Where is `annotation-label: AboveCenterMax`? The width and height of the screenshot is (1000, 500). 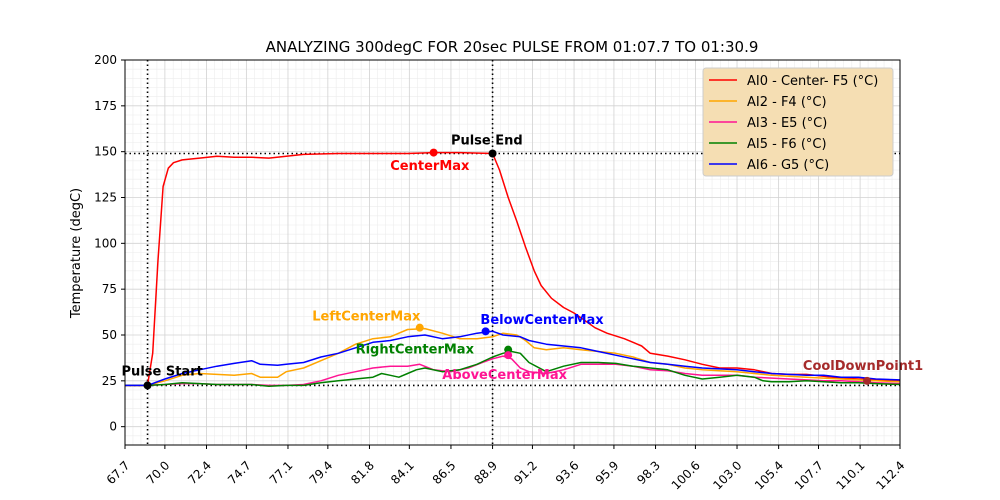 annotation-label: AboveCenterMax is located at coordinates (504, 375).